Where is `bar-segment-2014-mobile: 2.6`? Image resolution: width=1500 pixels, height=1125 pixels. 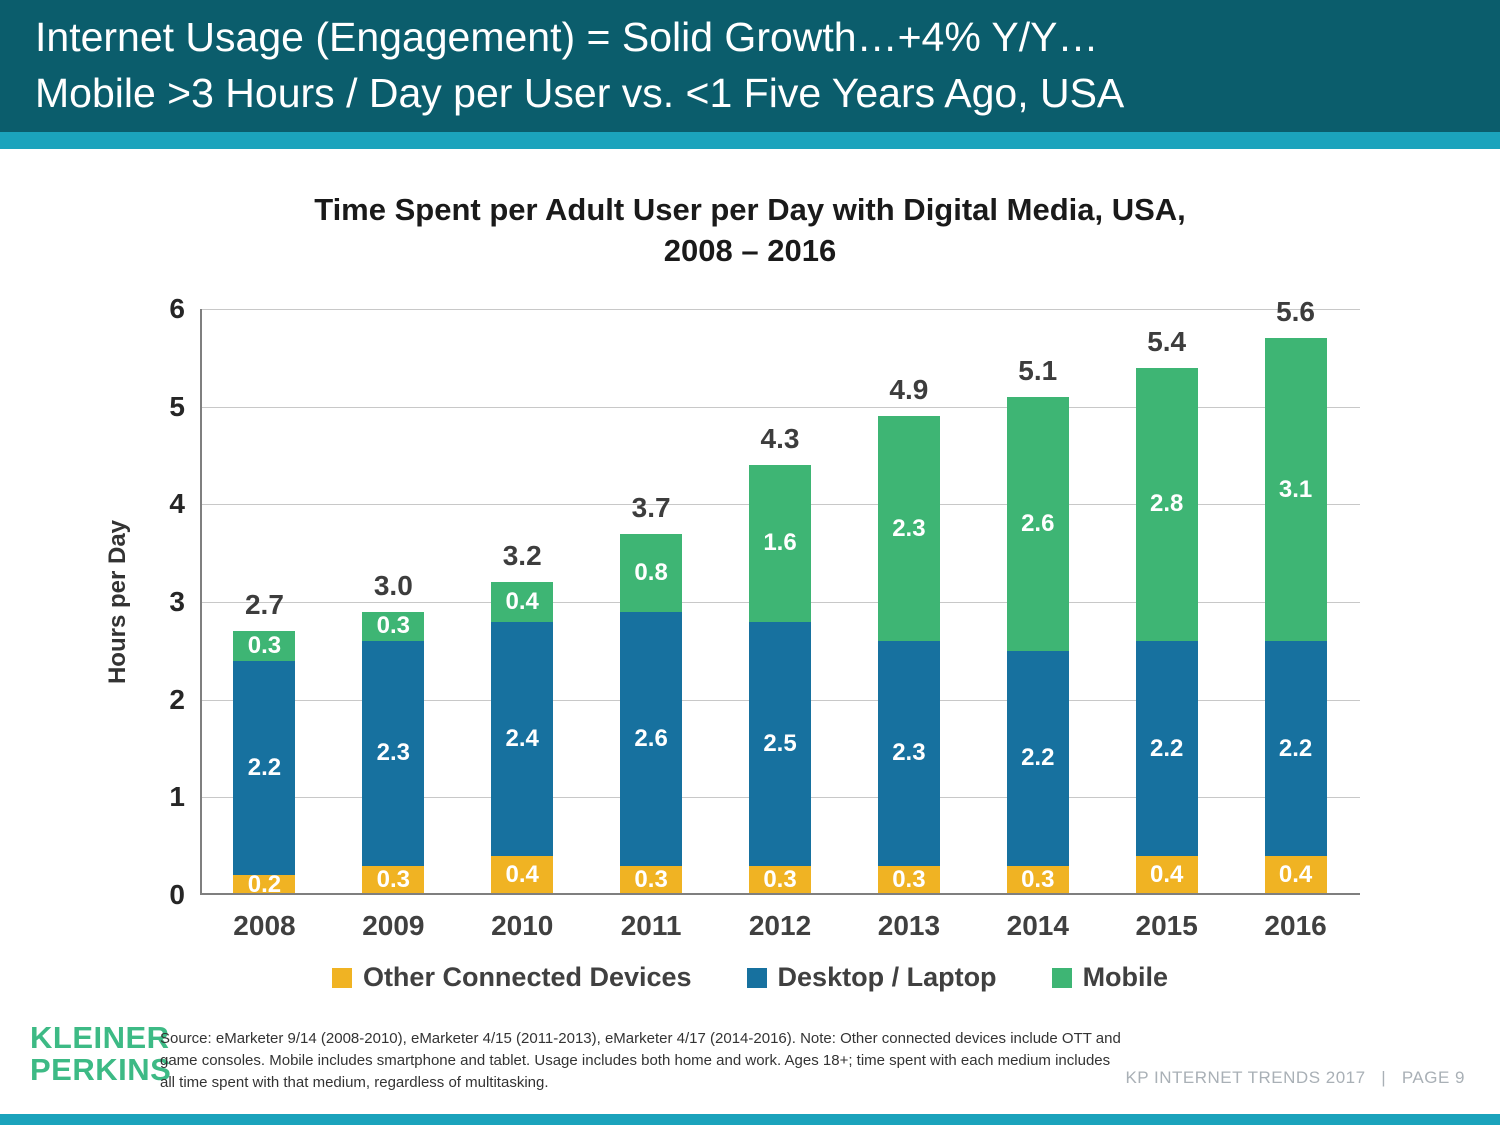 bar-segment-2014-mobile: 2.6 is located at coordinates (1037, 523).